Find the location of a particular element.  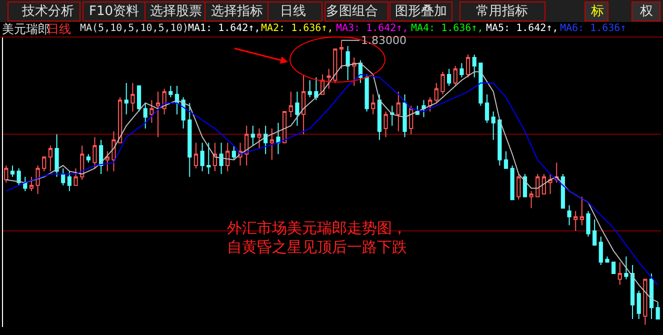

text: MA3: 1.642↑, is located at coordinates (372, 28).